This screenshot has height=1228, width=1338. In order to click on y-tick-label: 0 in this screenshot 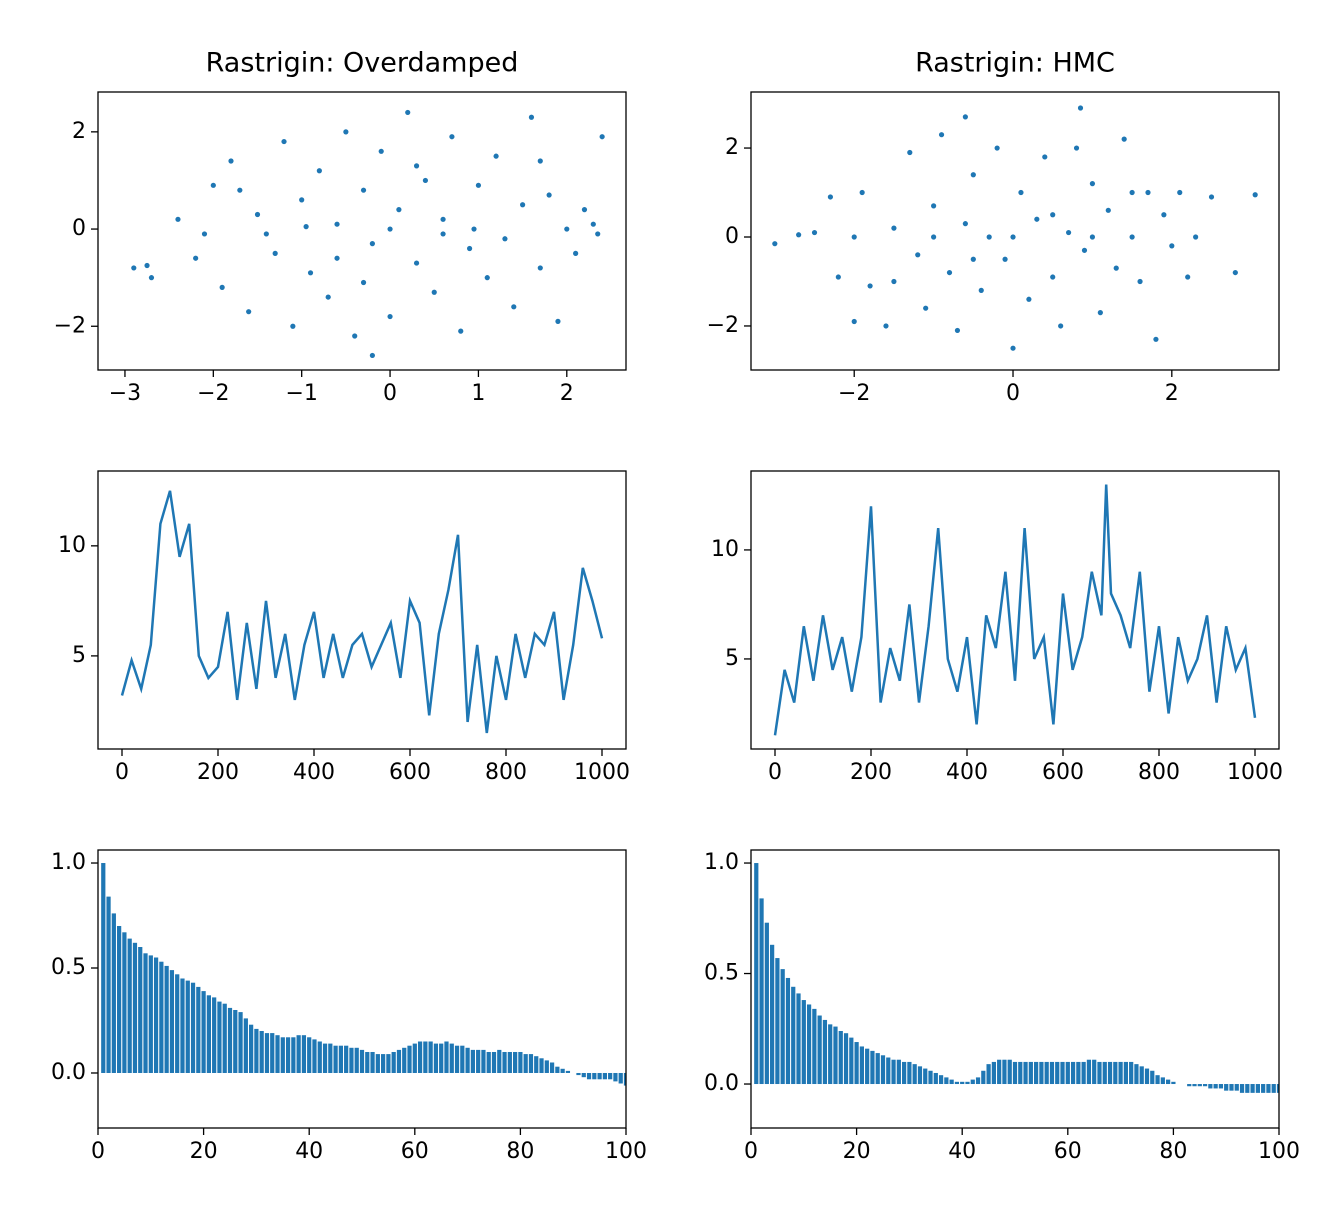, I will do `click(732, 236)`.